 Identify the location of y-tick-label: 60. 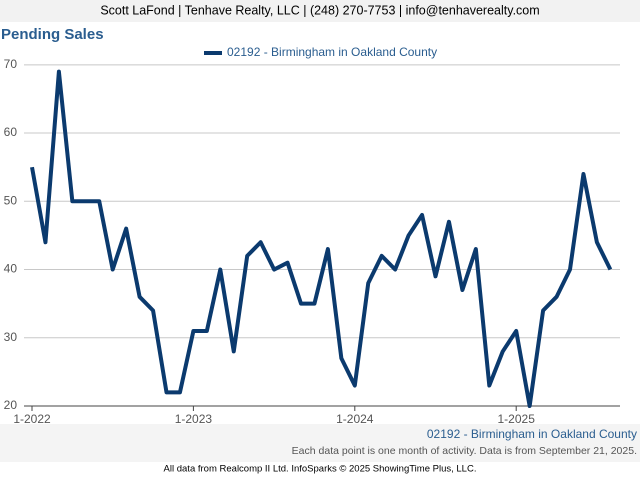
(11, 132).